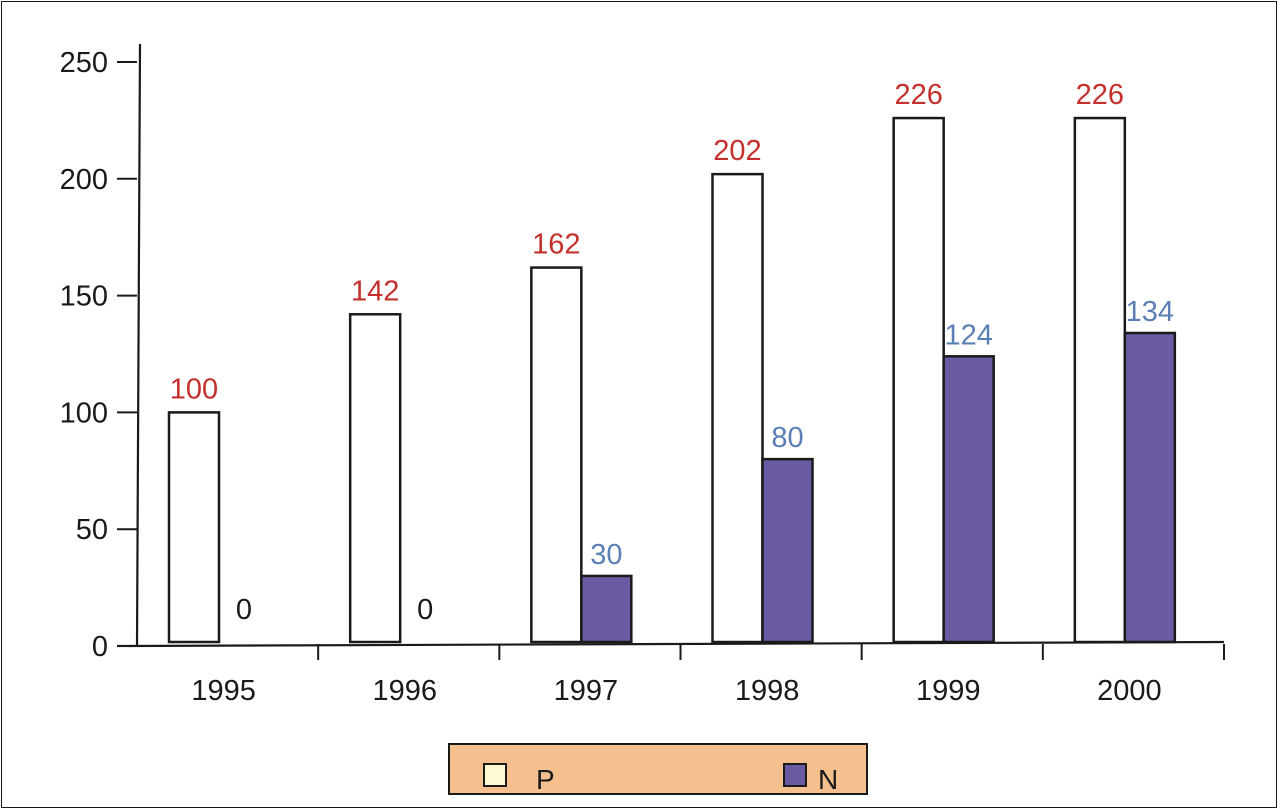  What do you see at coordinates (84, 413) in the screenshot?
I see `y-tick-label: 100` at bounding box center [84, 413].